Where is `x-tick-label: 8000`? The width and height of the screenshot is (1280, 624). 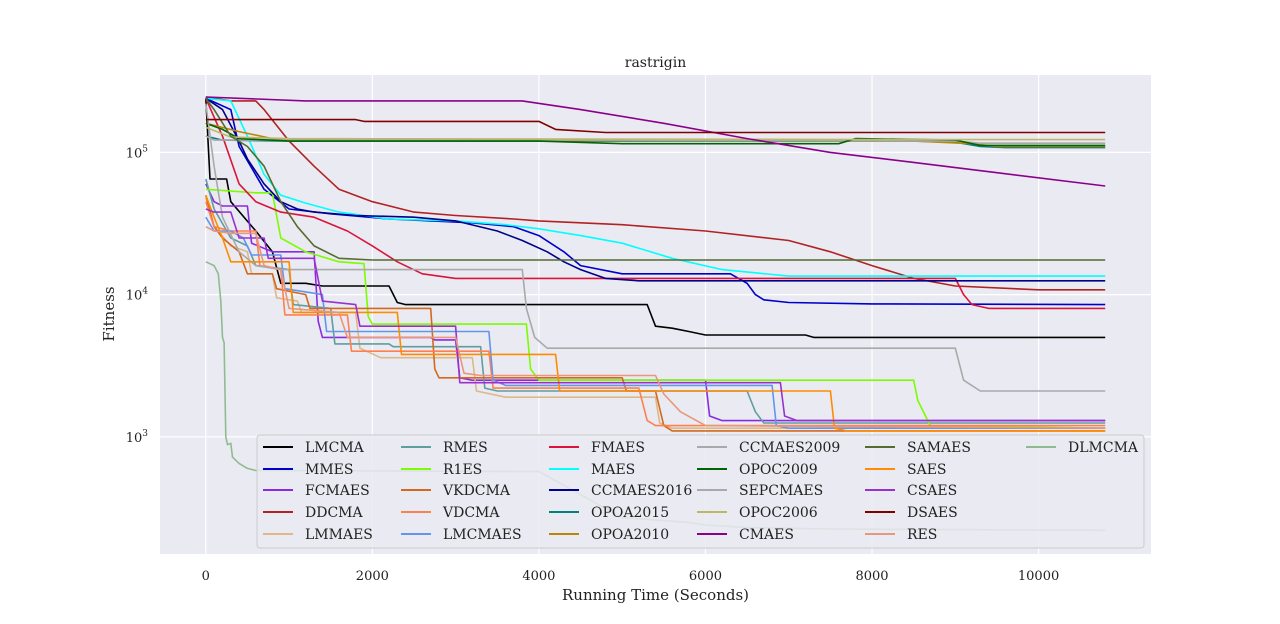 x-tick-label: 8000 is located at coordinates (871, 576).